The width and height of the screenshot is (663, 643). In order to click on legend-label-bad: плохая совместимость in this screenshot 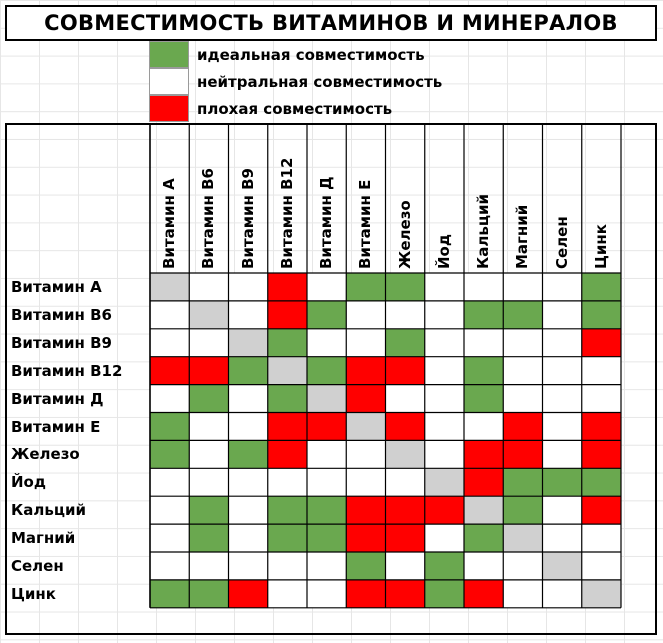, I will do `click(295, 108)`.